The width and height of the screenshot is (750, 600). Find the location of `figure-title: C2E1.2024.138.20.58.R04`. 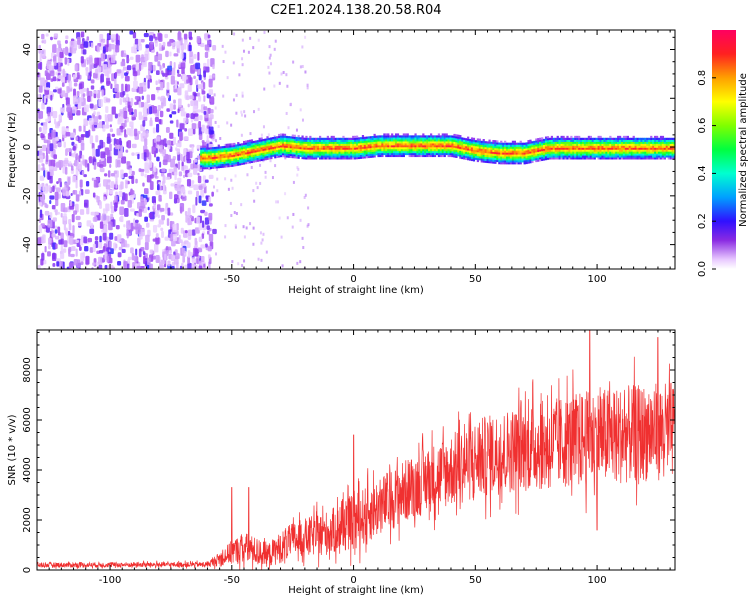

figure-title: C2E1.2024.138.20.58.R04 is located at coordinates (355, 10).